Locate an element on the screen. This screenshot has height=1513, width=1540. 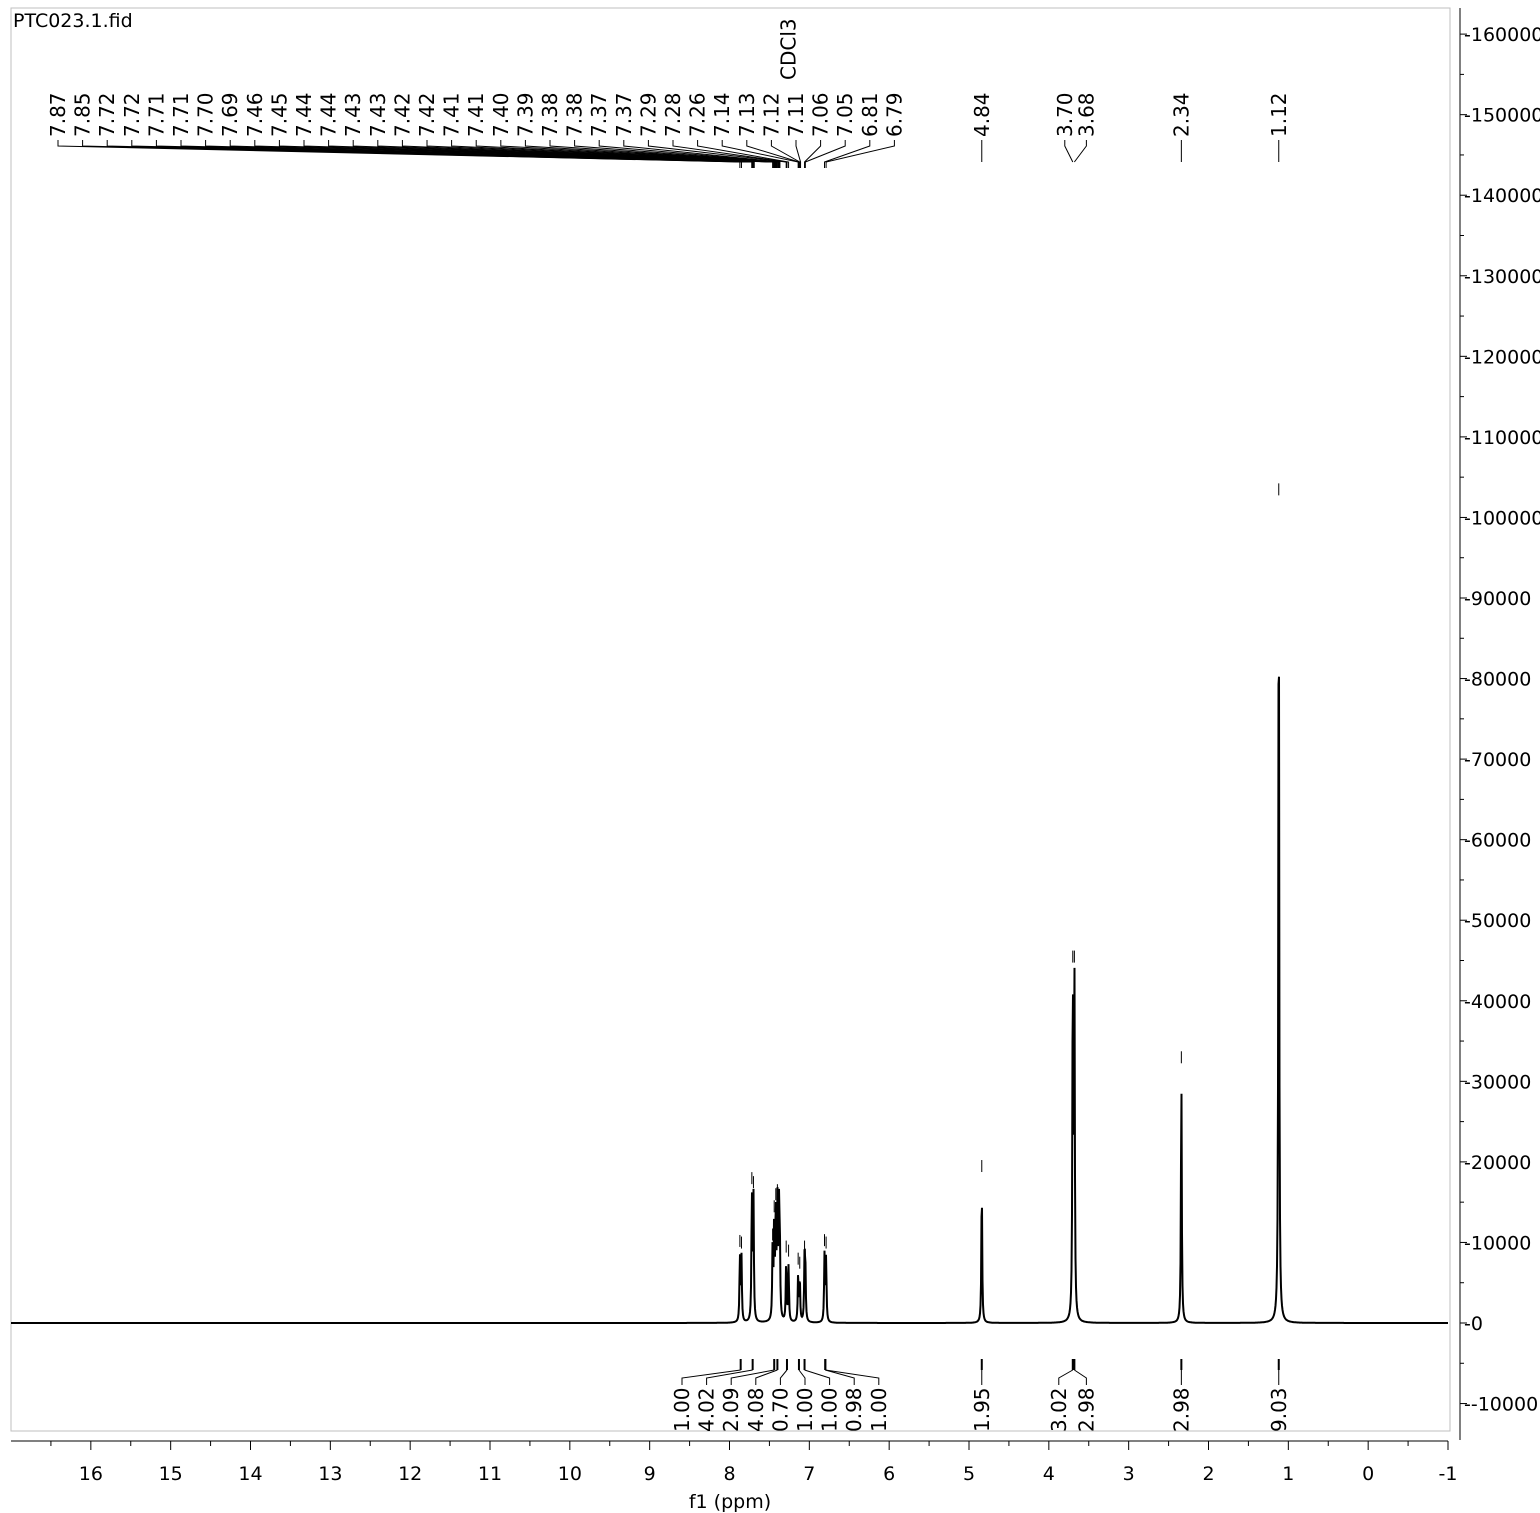
y-tick-label: -0 is located at coordinates (1473, 1324).